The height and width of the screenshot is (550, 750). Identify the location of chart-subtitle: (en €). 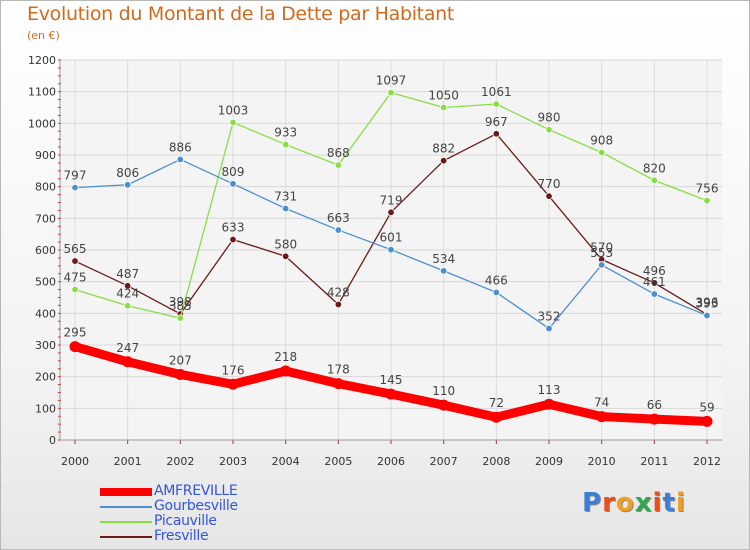
(43, 35).